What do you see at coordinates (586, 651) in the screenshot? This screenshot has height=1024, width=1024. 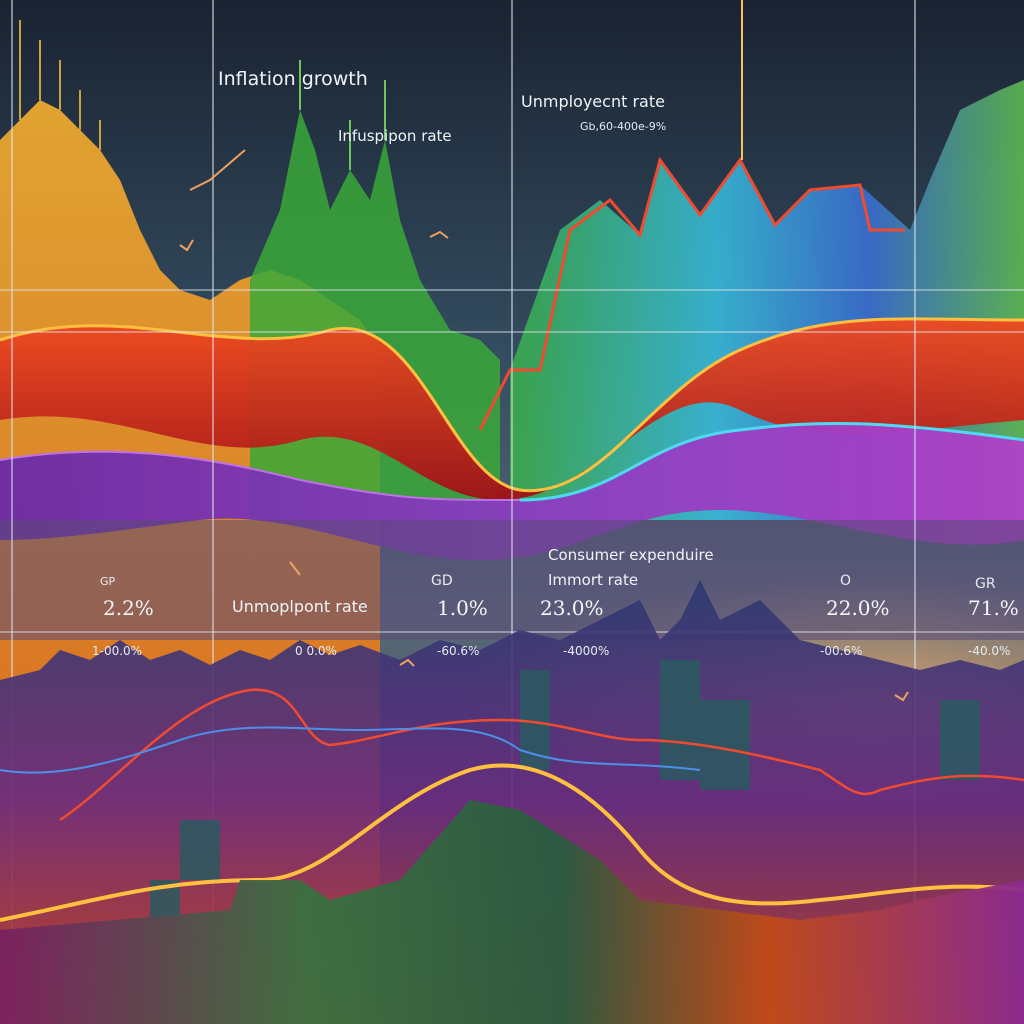 I see `small-value-4: -4000%` at bounding box center [586, 651].